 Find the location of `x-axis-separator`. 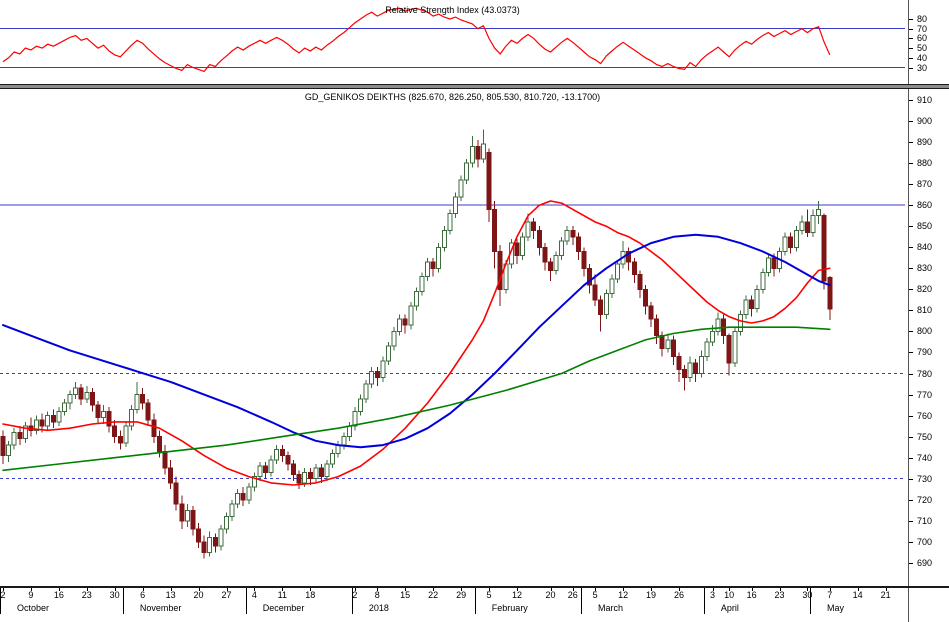

x-axis-separator is located at coordinates (474, 587).